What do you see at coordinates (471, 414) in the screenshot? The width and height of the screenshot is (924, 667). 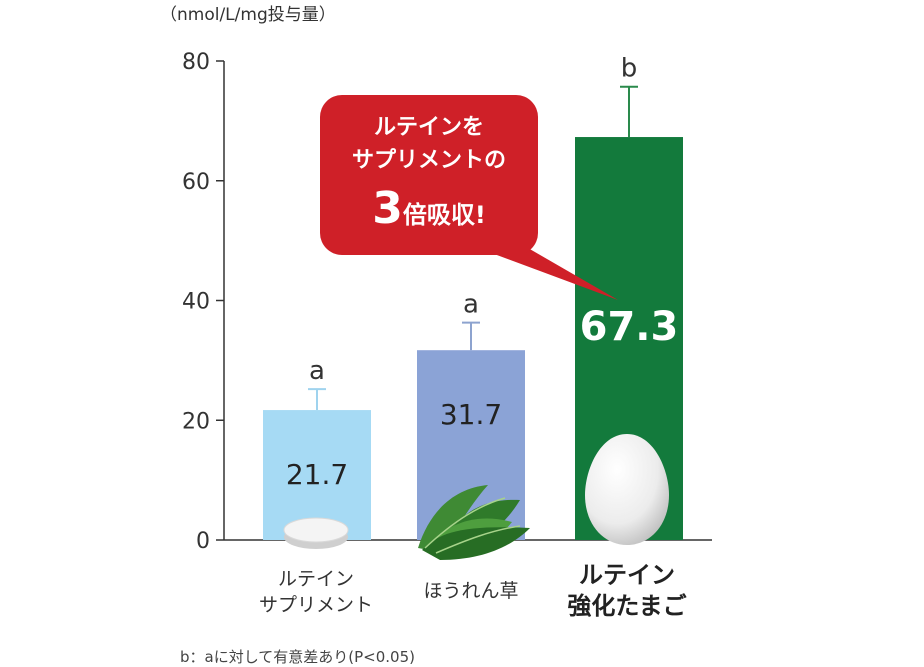 I see `data-label: 31.7` at bounding box center [471, 414].